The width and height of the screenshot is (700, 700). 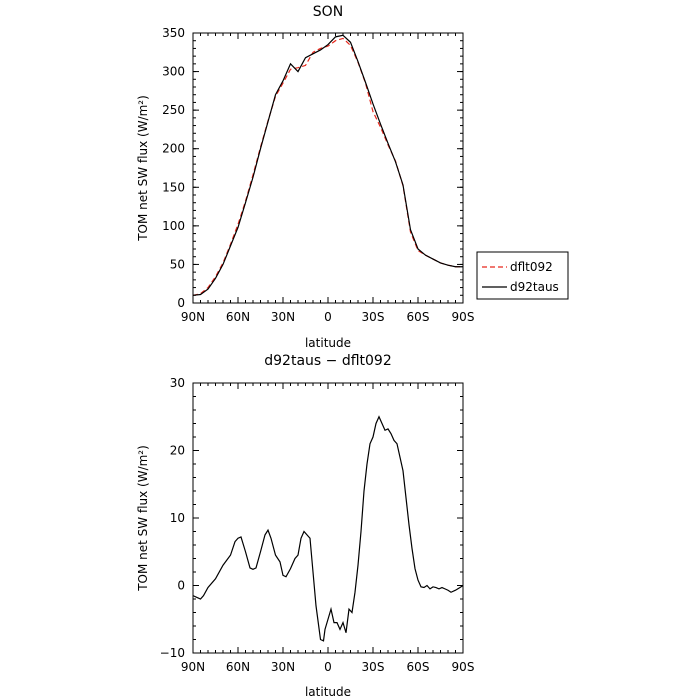 I want to click on top-x-tick-label: 90S, so click(x=463, y=317).